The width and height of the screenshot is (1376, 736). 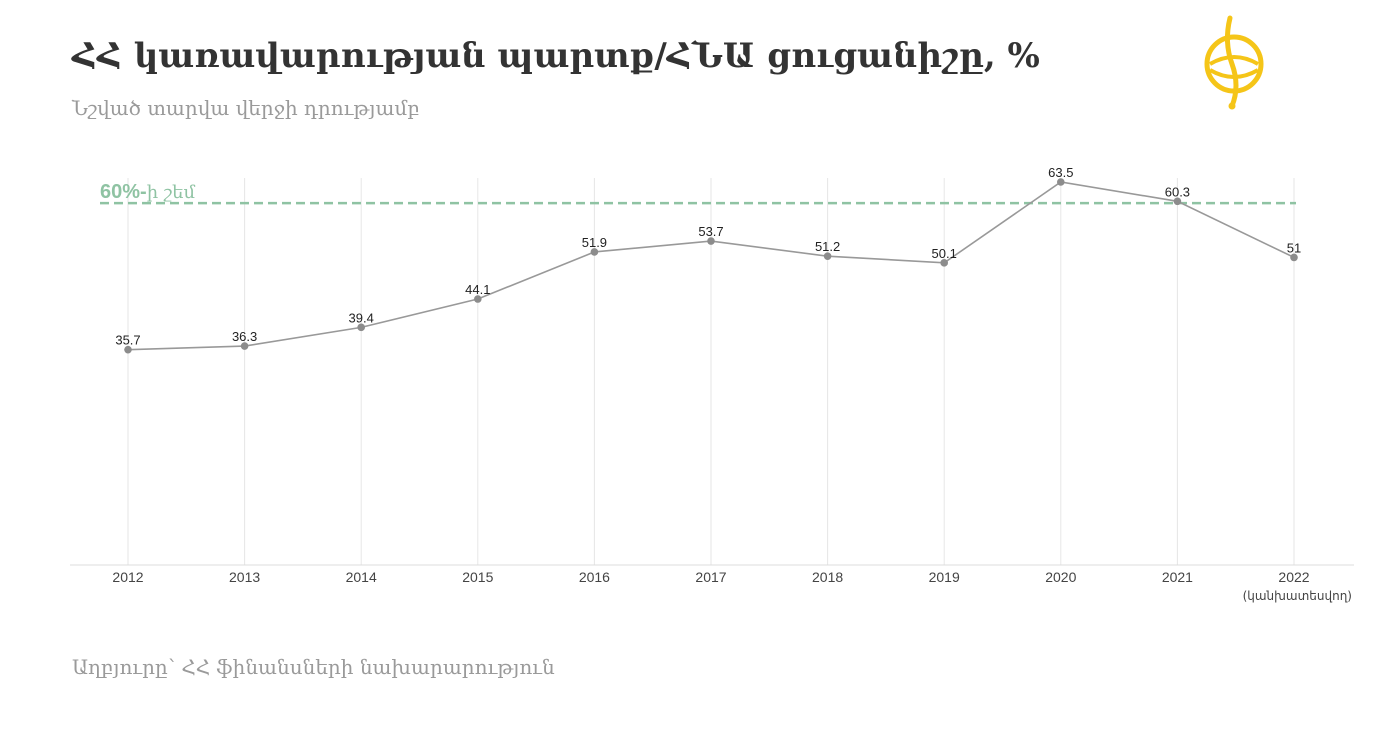 I want to click on threshold-label: 60%-ի շեմ, so click(x=147, y=192).